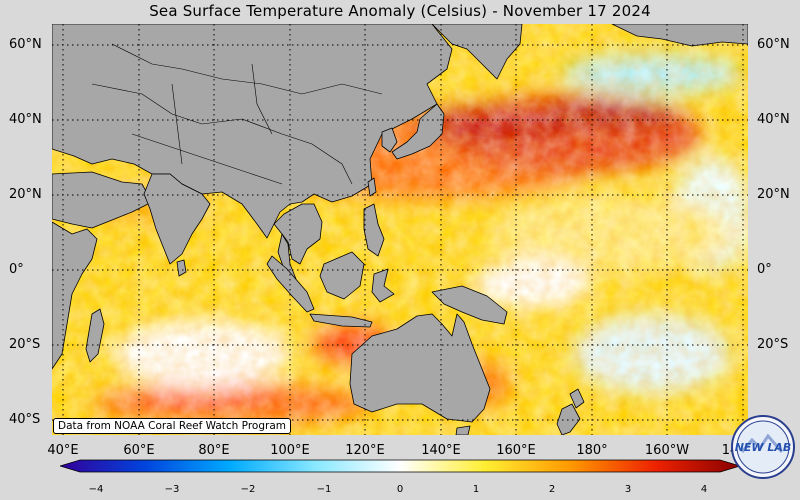 Image resolution: width=800 pixels, height=500 pixels. Describe the element at coordinates (248, 489) in the screenshot. I see `colorbar-tick: −2` at that location.